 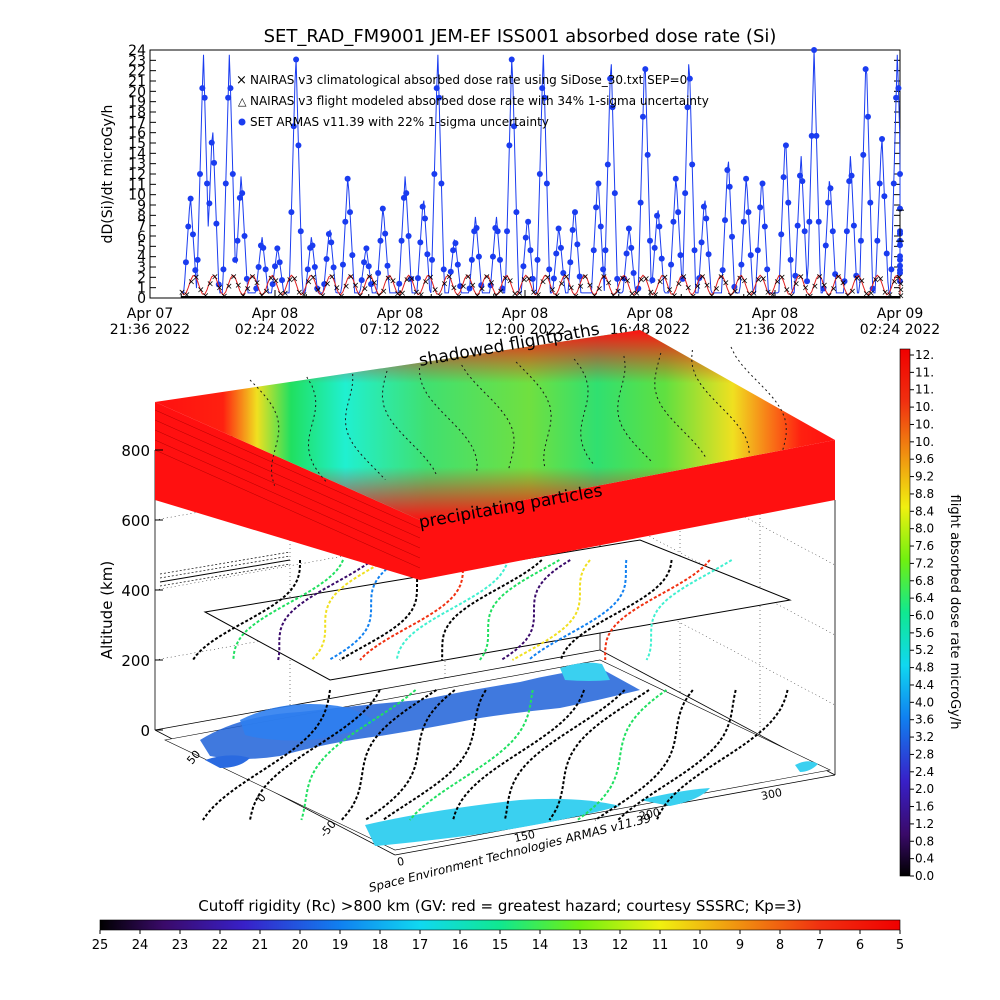 I want to click on y-tick-label: 6, so click(x=141, y=237).